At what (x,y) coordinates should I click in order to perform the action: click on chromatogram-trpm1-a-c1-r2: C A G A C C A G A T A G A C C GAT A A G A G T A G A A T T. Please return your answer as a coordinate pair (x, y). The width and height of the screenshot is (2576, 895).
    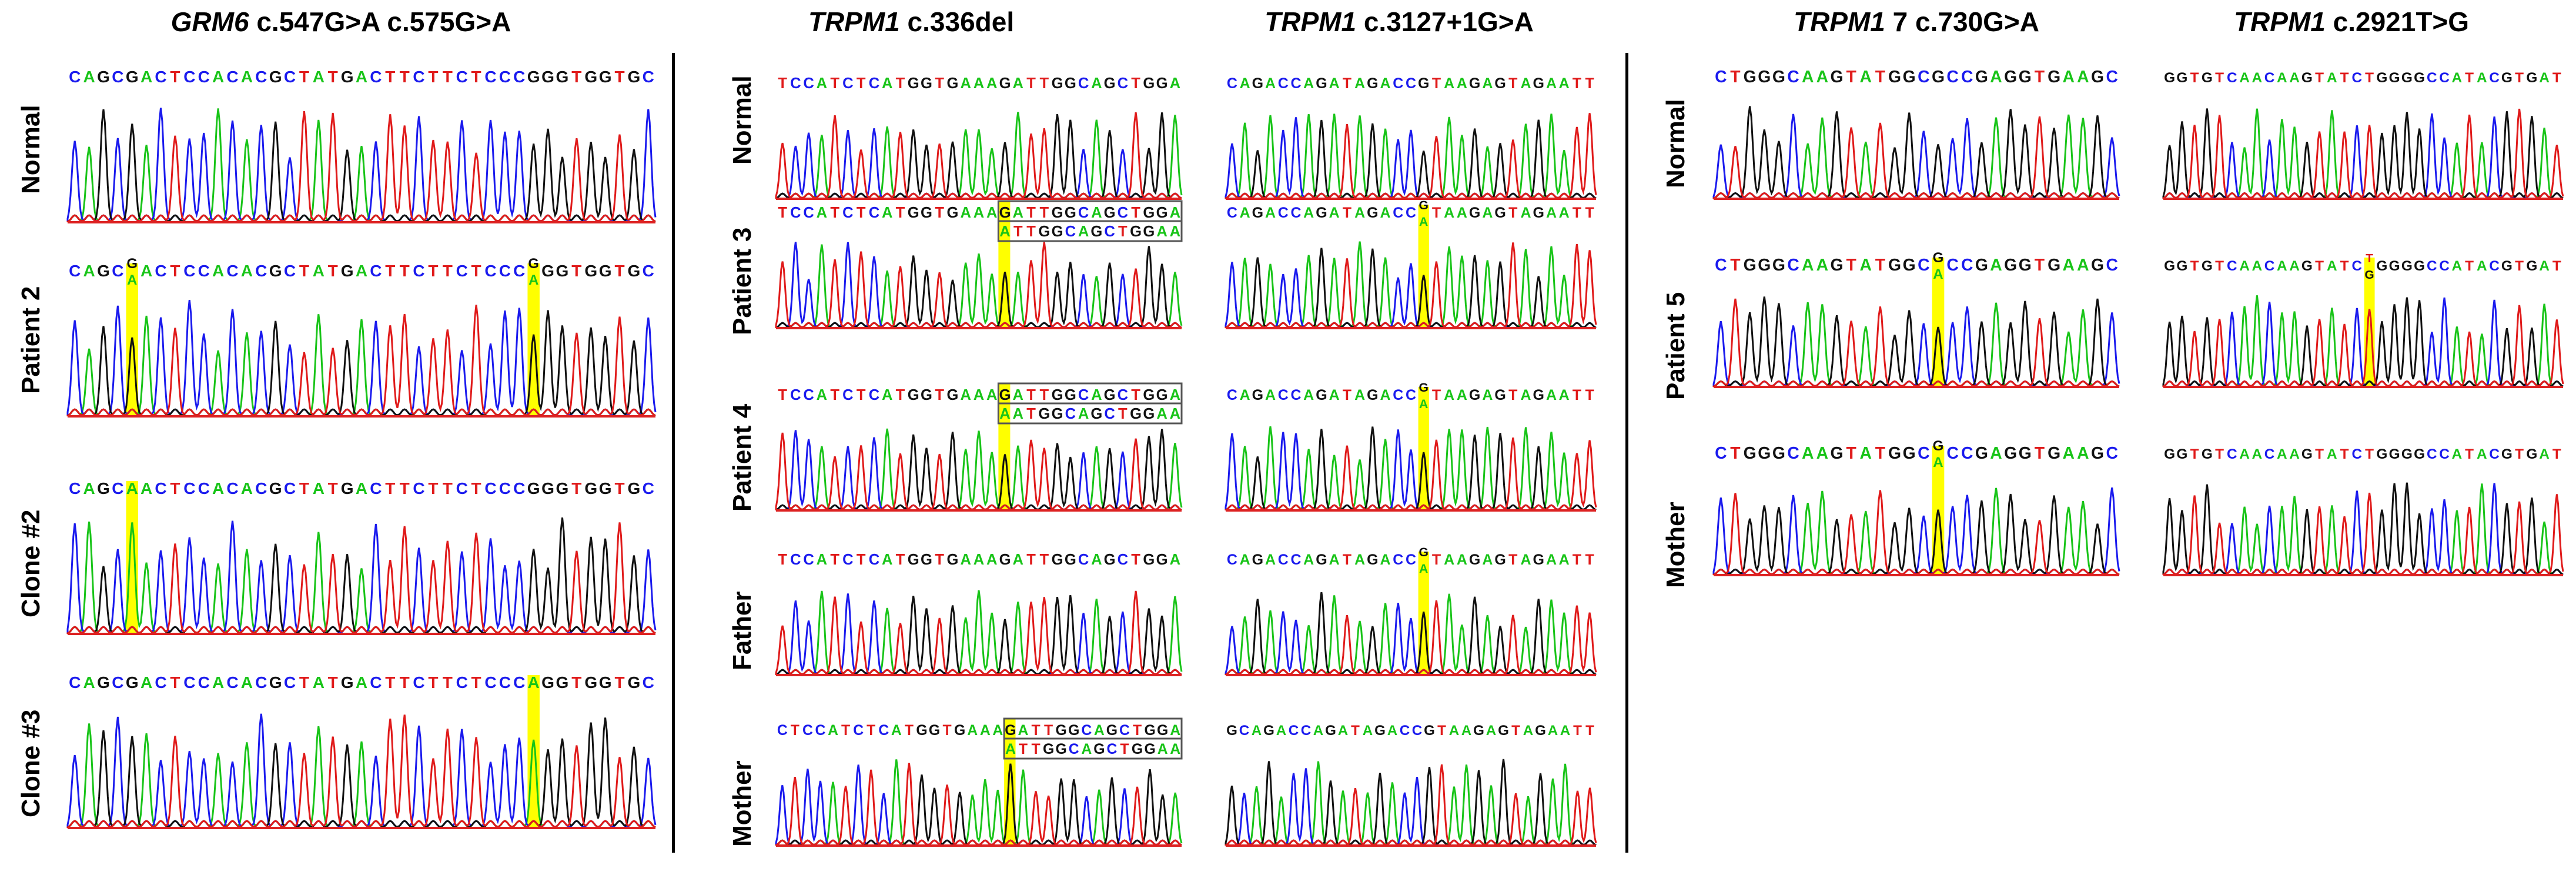
    Looking at the image, I should click on (1411, 447).